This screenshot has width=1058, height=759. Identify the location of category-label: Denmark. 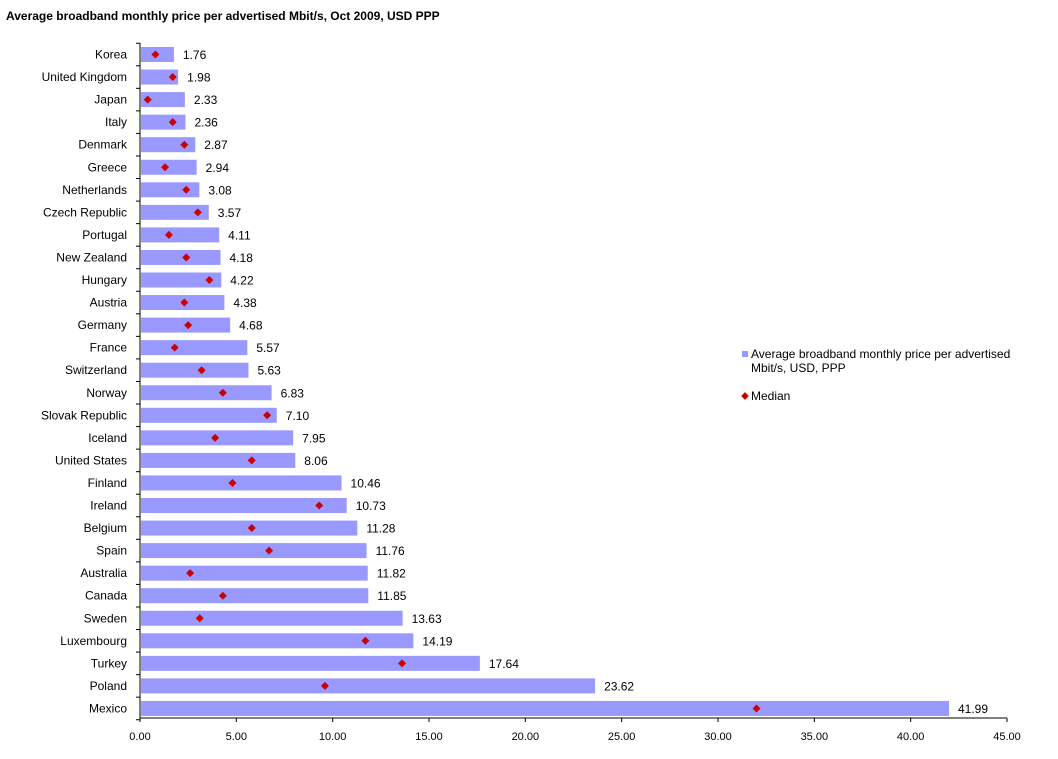
(103, 145).